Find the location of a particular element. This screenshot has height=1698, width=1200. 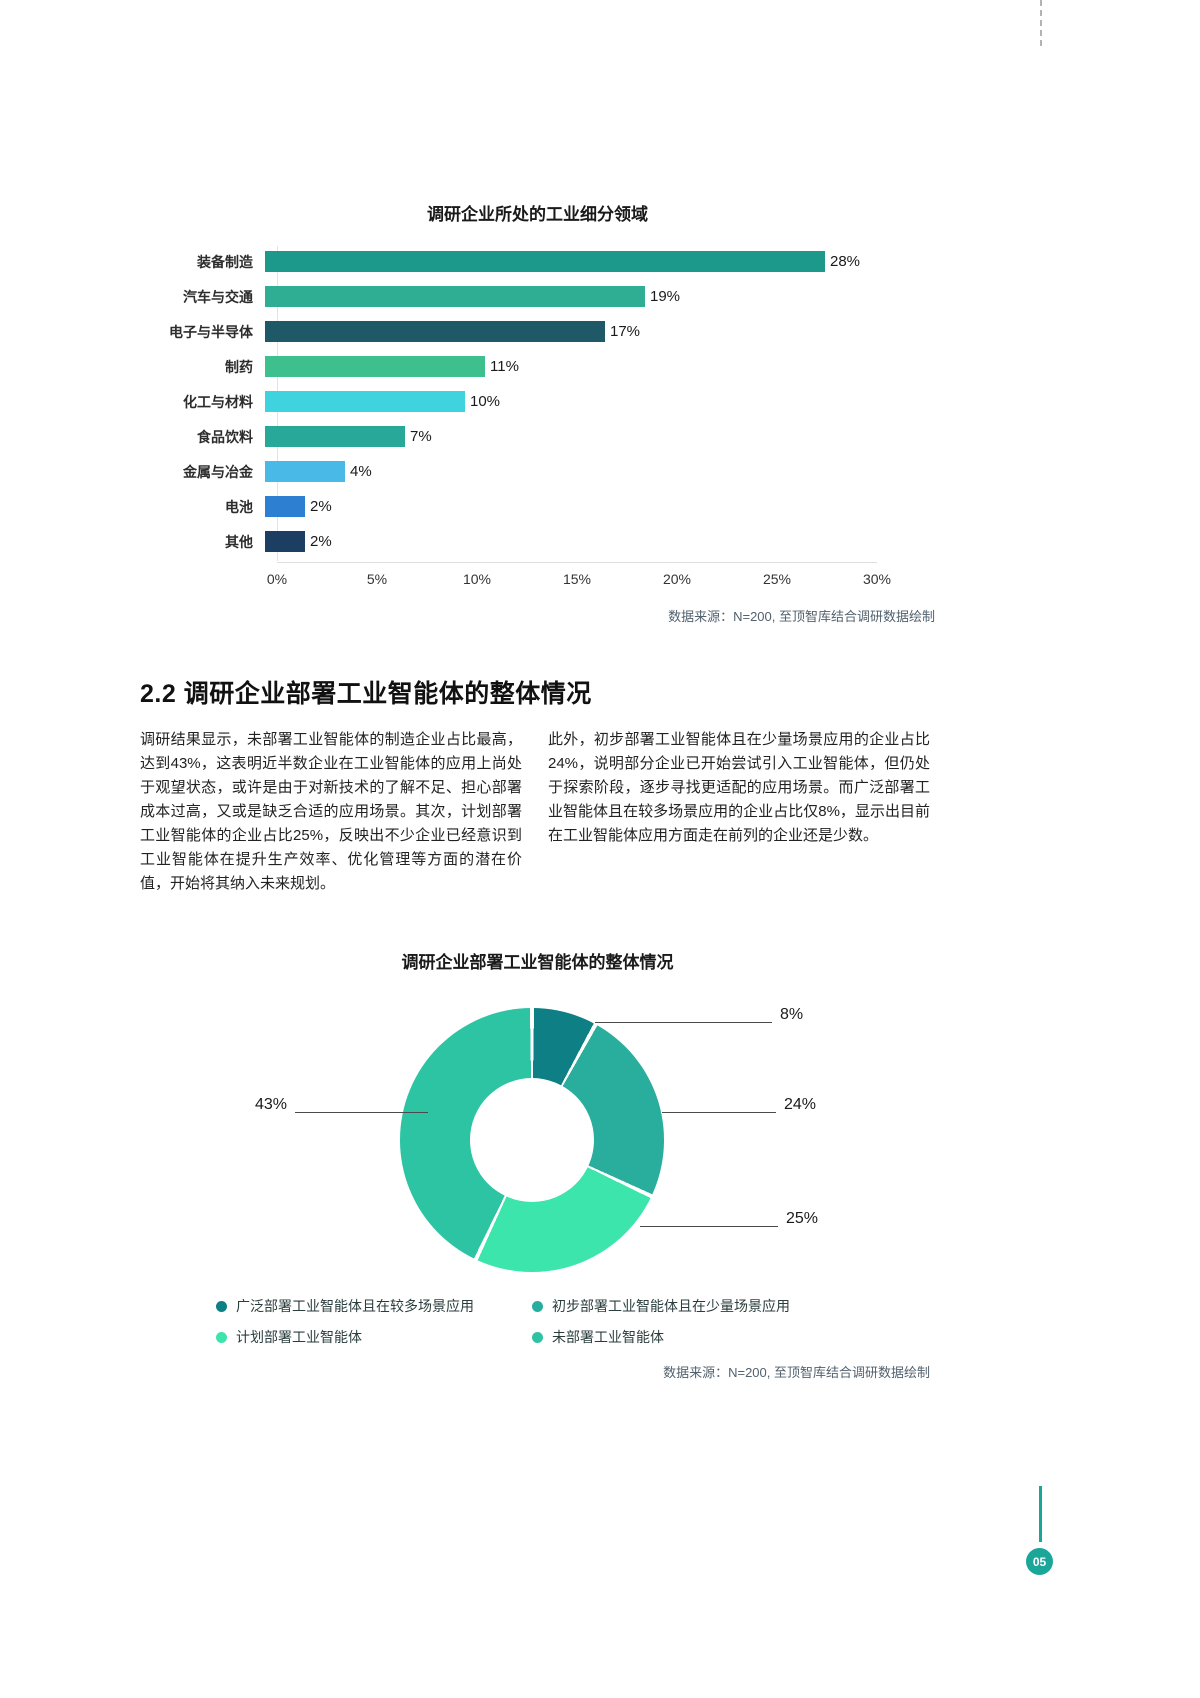

legend-item: 广泛部署工业智能体且在较多场景应用 is located at coordinates (374, 1306).